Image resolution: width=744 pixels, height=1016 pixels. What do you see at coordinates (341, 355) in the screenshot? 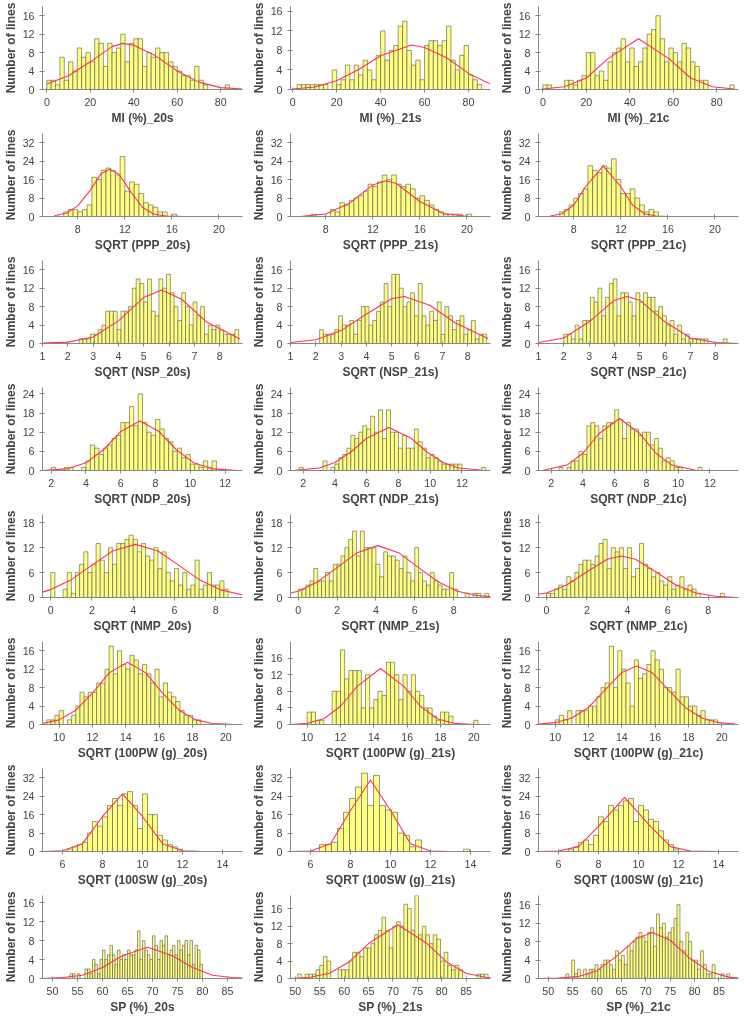
I see `x-tick-label: 3` at bounding box center [341, 355].